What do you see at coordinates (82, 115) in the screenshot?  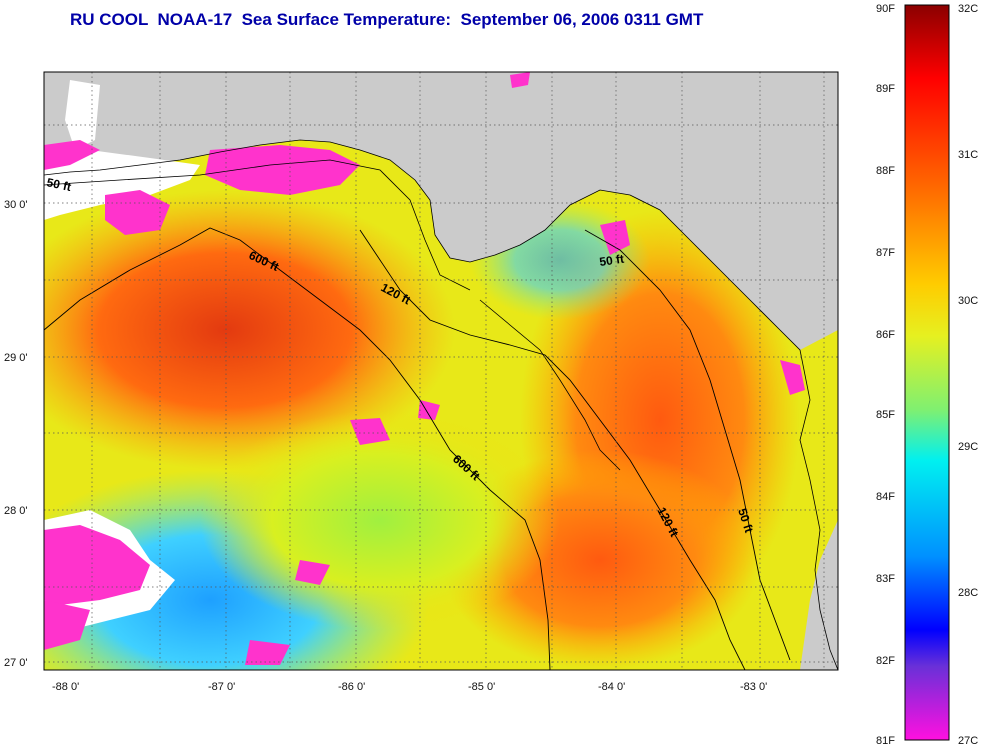 I see `nodata-patch-bay` at bounding box center [82, 115].